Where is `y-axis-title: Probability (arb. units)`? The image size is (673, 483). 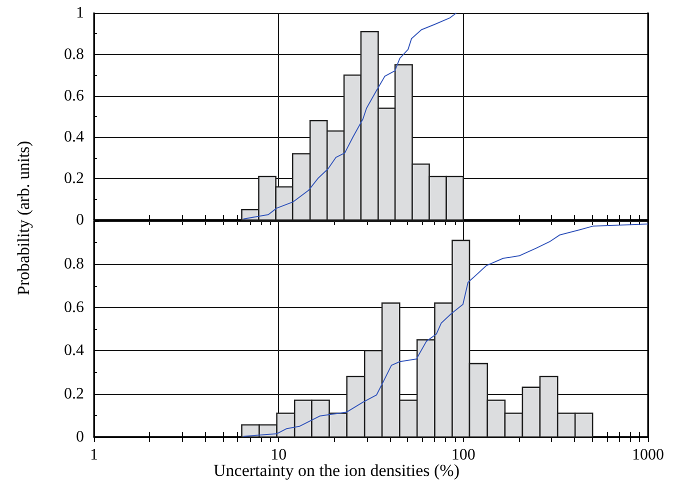
y-axis-title: Probability (arb. units) is located at coordinates (24, 218).